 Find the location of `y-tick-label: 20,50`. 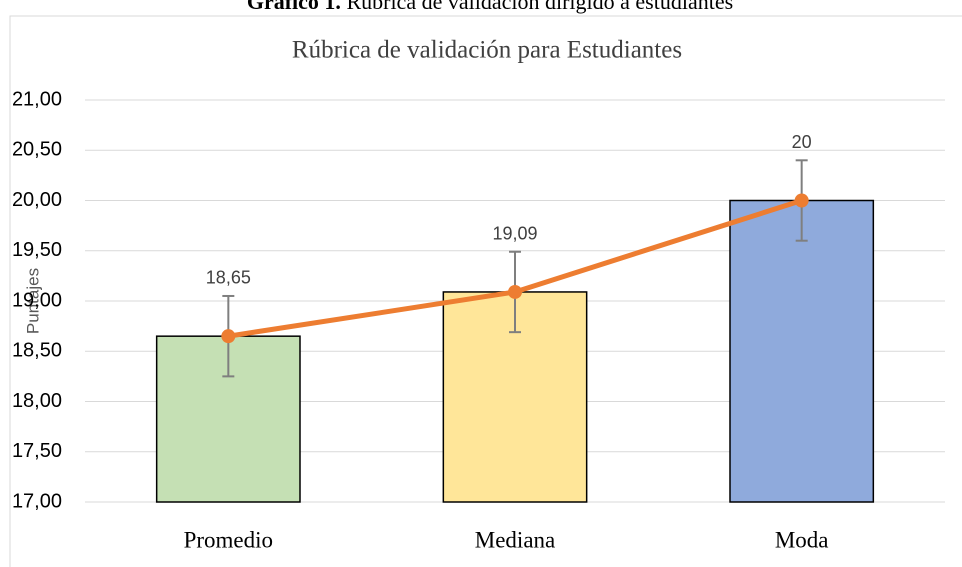

y-tick-label: 20,50 is located at coordinates (37, 150).